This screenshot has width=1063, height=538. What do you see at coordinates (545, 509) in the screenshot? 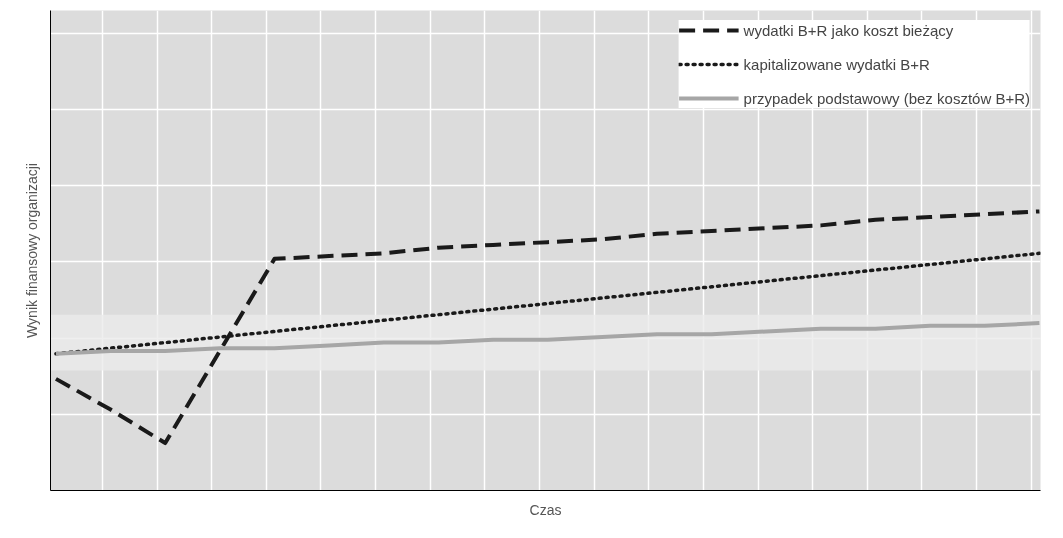
I see `x-axis-title: Czas` at bounding box center [545, 509].